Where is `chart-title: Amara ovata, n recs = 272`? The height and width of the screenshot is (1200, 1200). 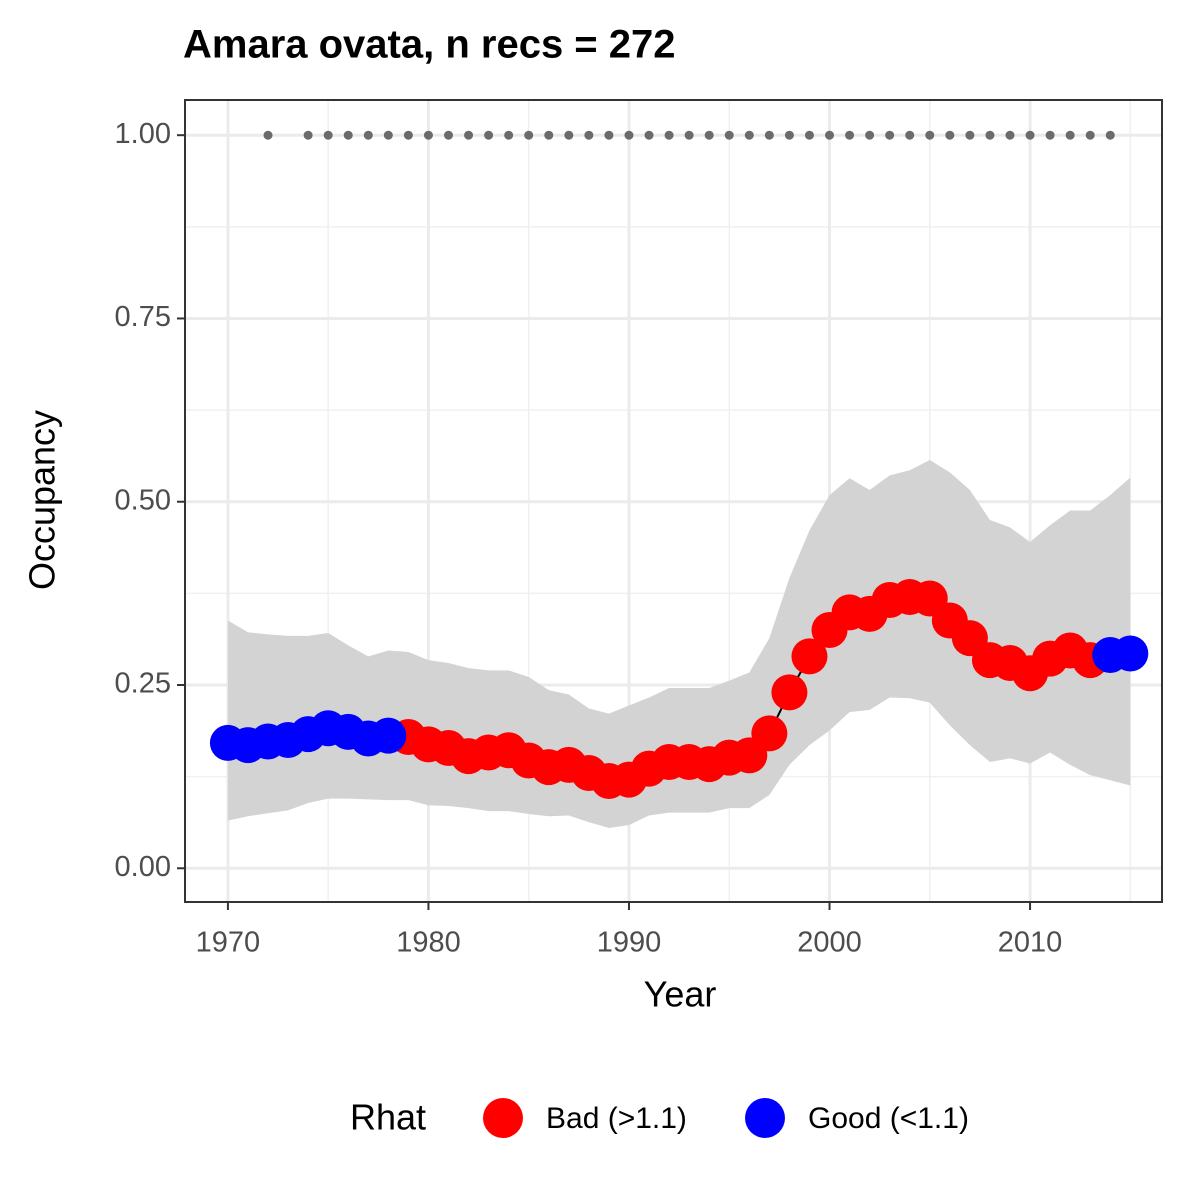
chart-title: Amara ovata, n recs = 272 is located at coordinates (429, 45).